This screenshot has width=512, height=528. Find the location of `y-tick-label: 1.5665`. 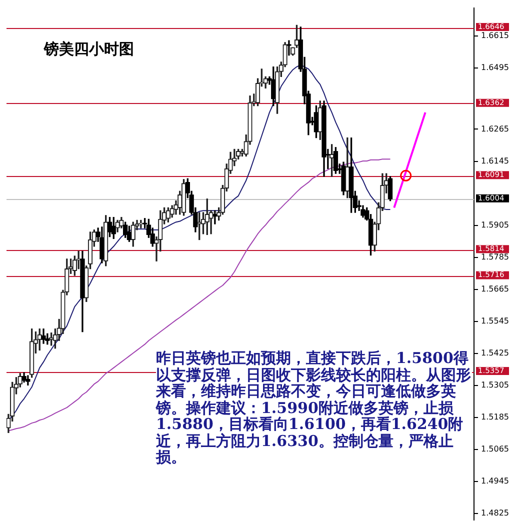

y-tick-label: 1.5665 is located at coordinates (495, 289).